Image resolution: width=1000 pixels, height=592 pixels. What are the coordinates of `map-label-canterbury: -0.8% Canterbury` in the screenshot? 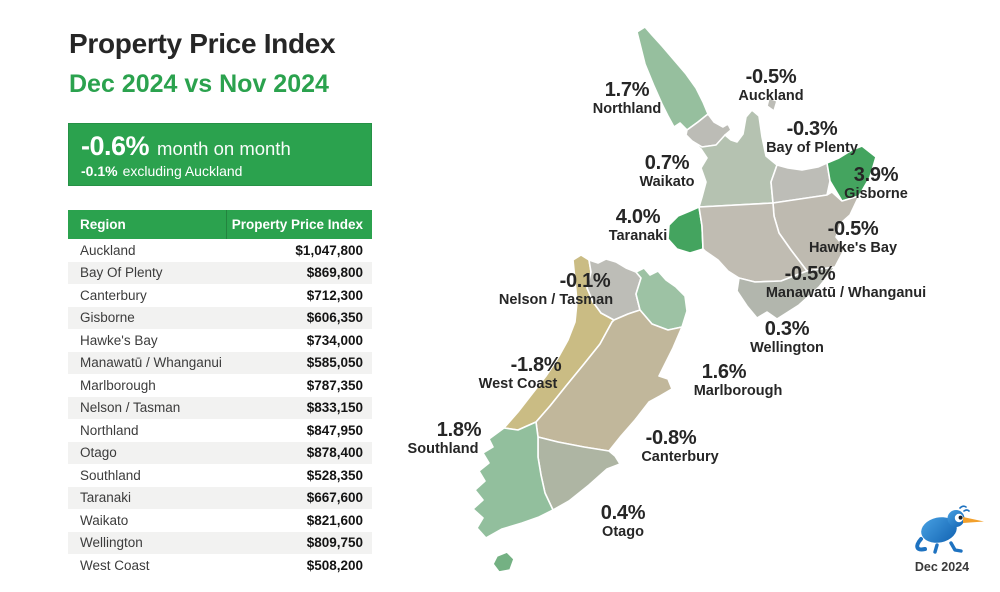 It's located at (675, 446).